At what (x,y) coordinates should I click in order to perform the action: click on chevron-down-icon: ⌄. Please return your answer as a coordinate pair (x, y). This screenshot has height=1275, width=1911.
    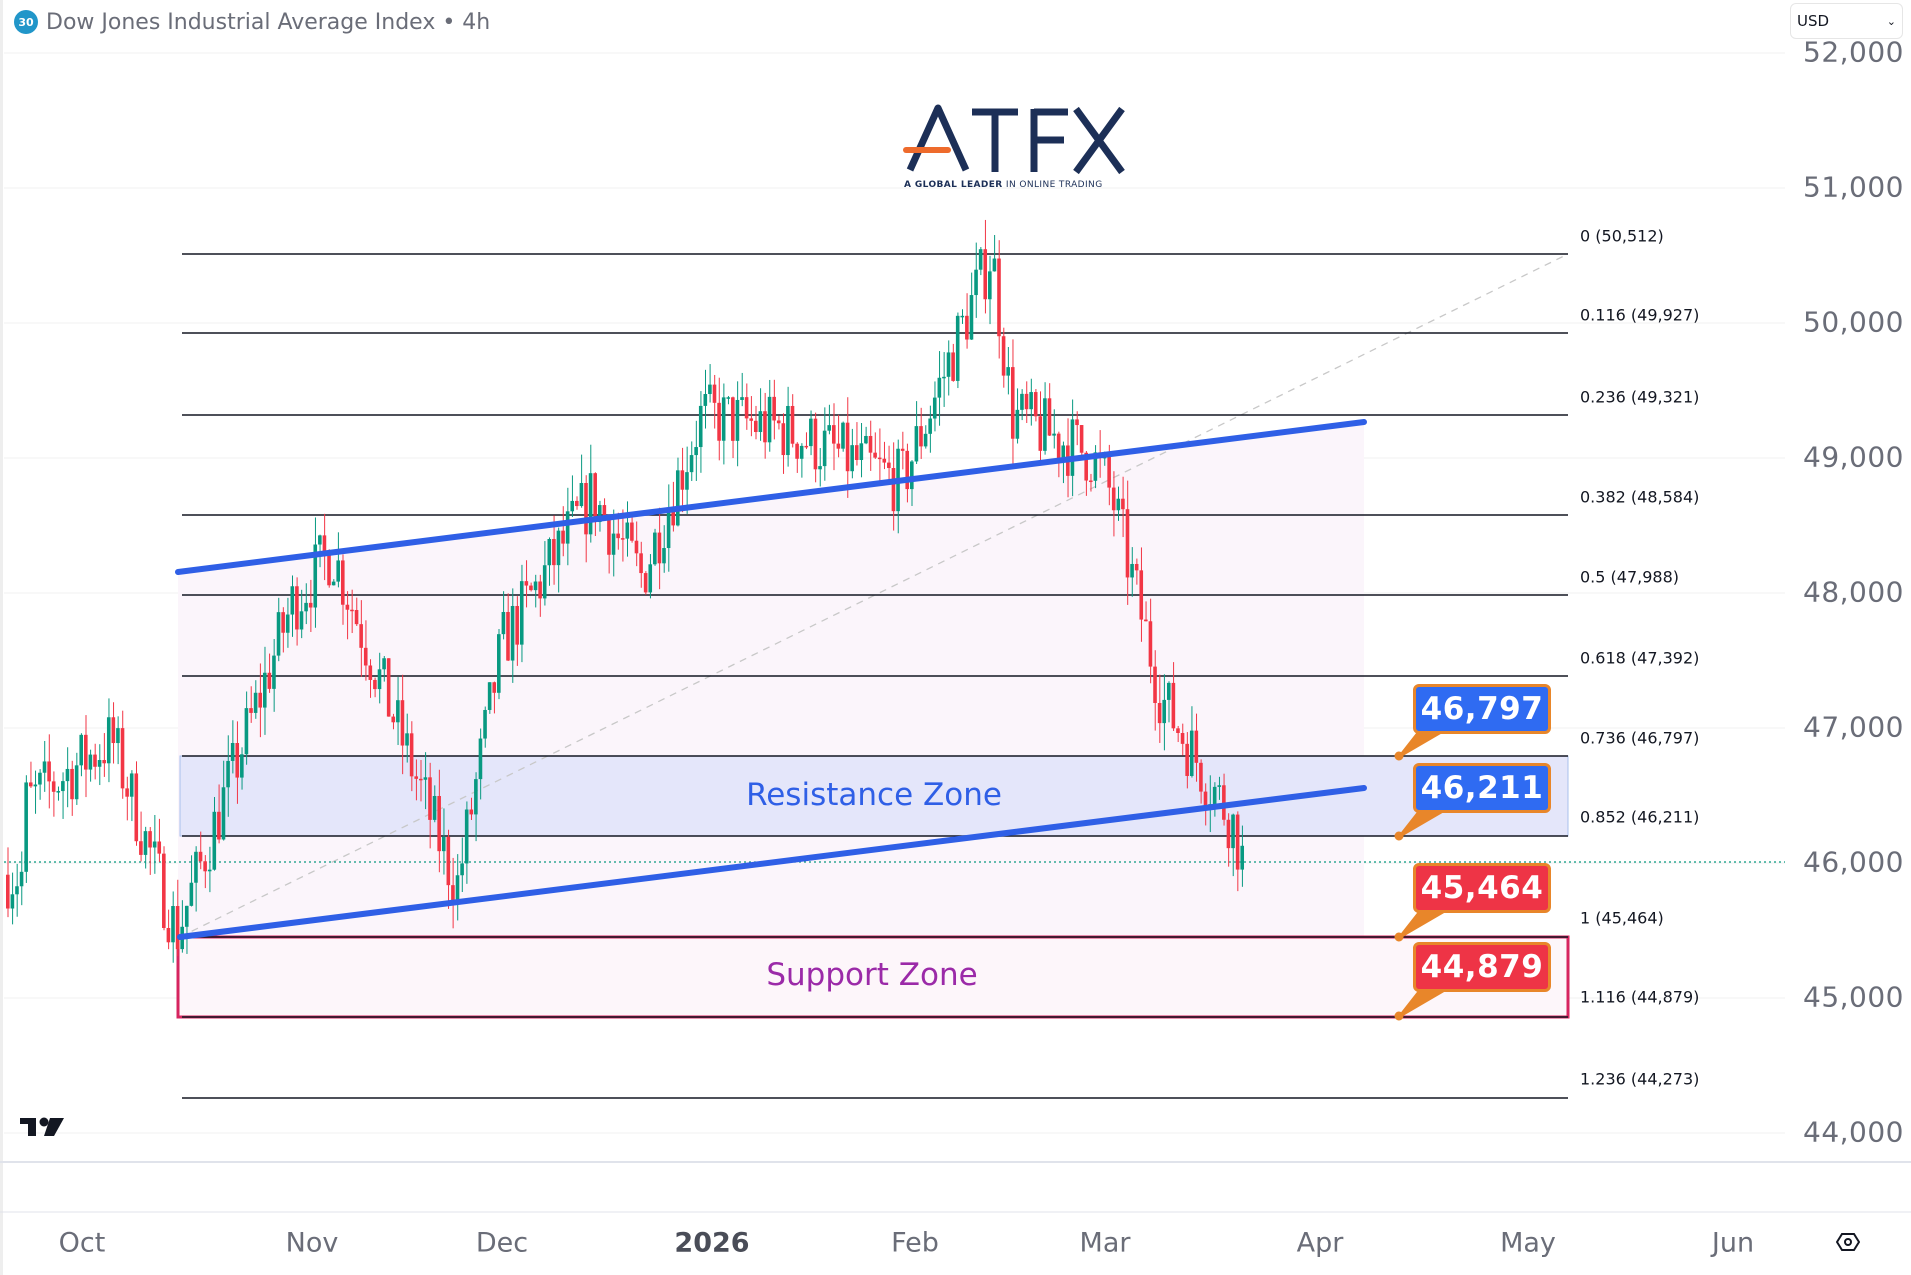
    Looking at the image, I should click on (1891, 21).